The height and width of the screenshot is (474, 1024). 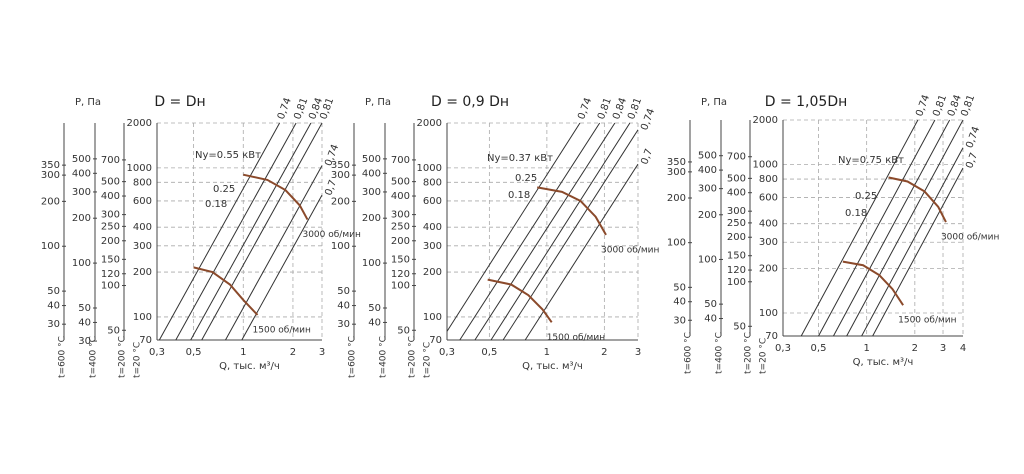 What do you see at coordinates (520, 158) in the screenshot?
I see `annotation: Ny=0.37 кВт` at bounding box center [520, 158].